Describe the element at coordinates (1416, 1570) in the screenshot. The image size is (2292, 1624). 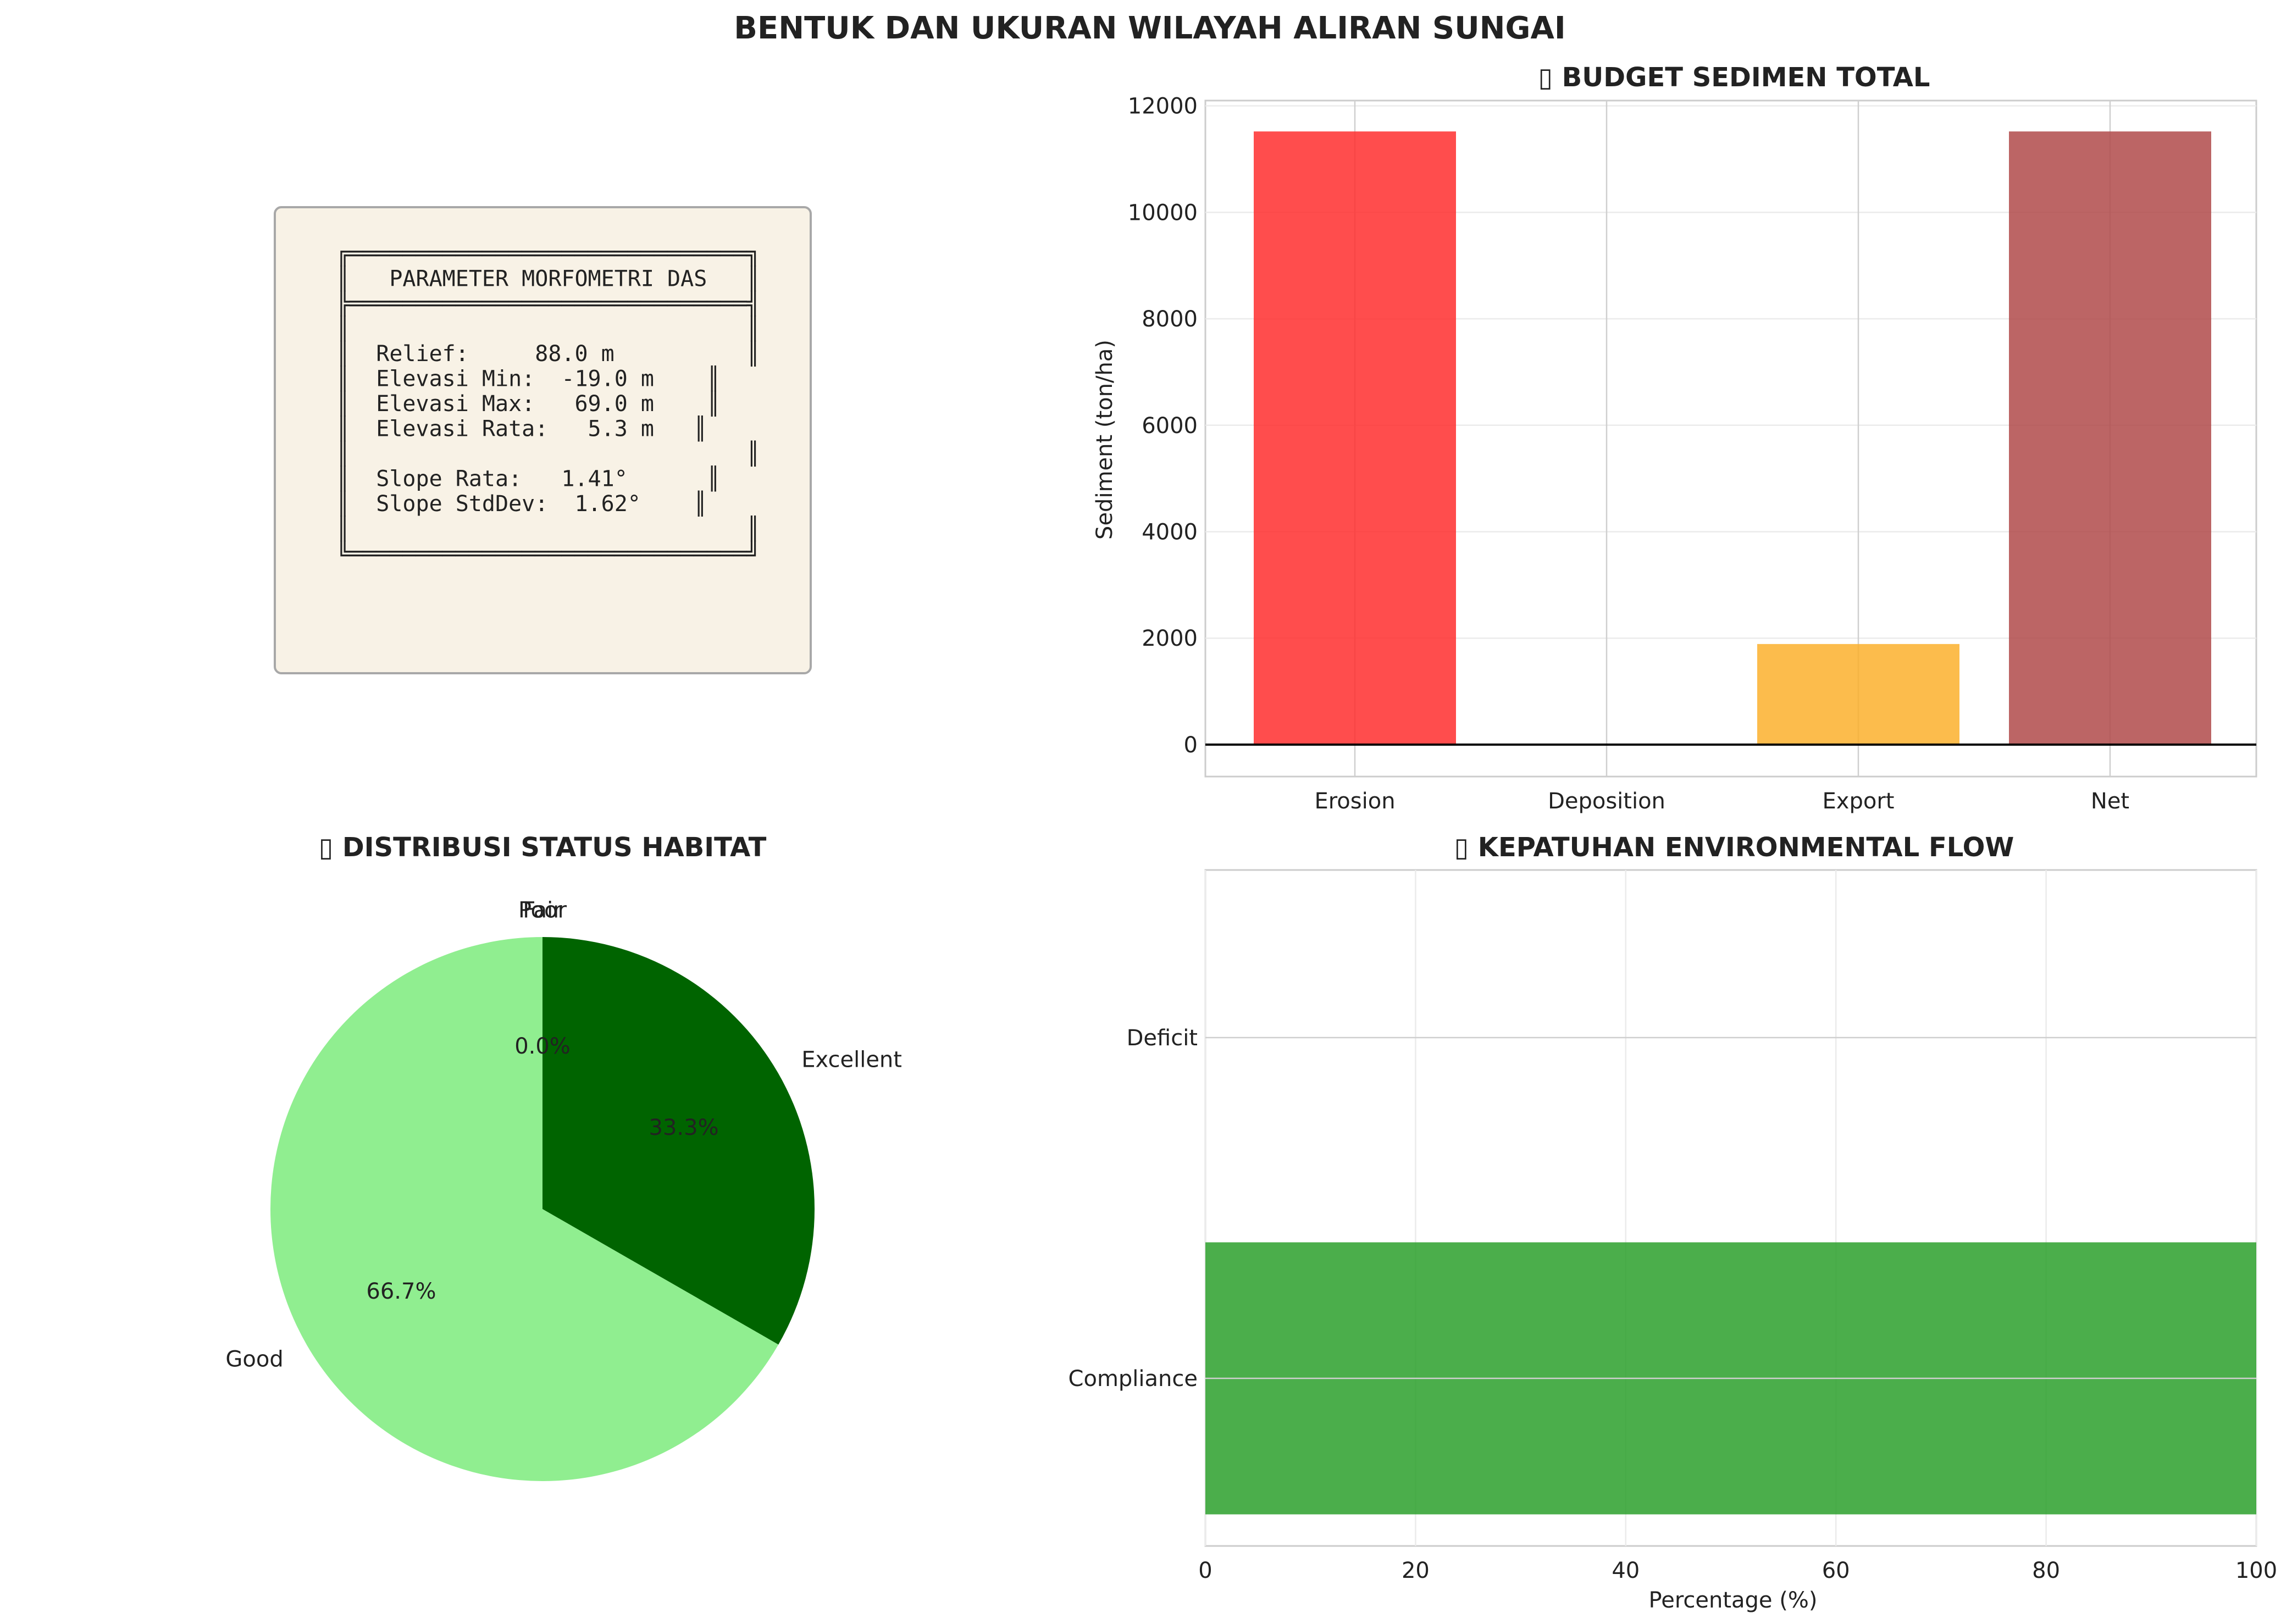
I see `eflow-x-tick-label: 20` at that location.